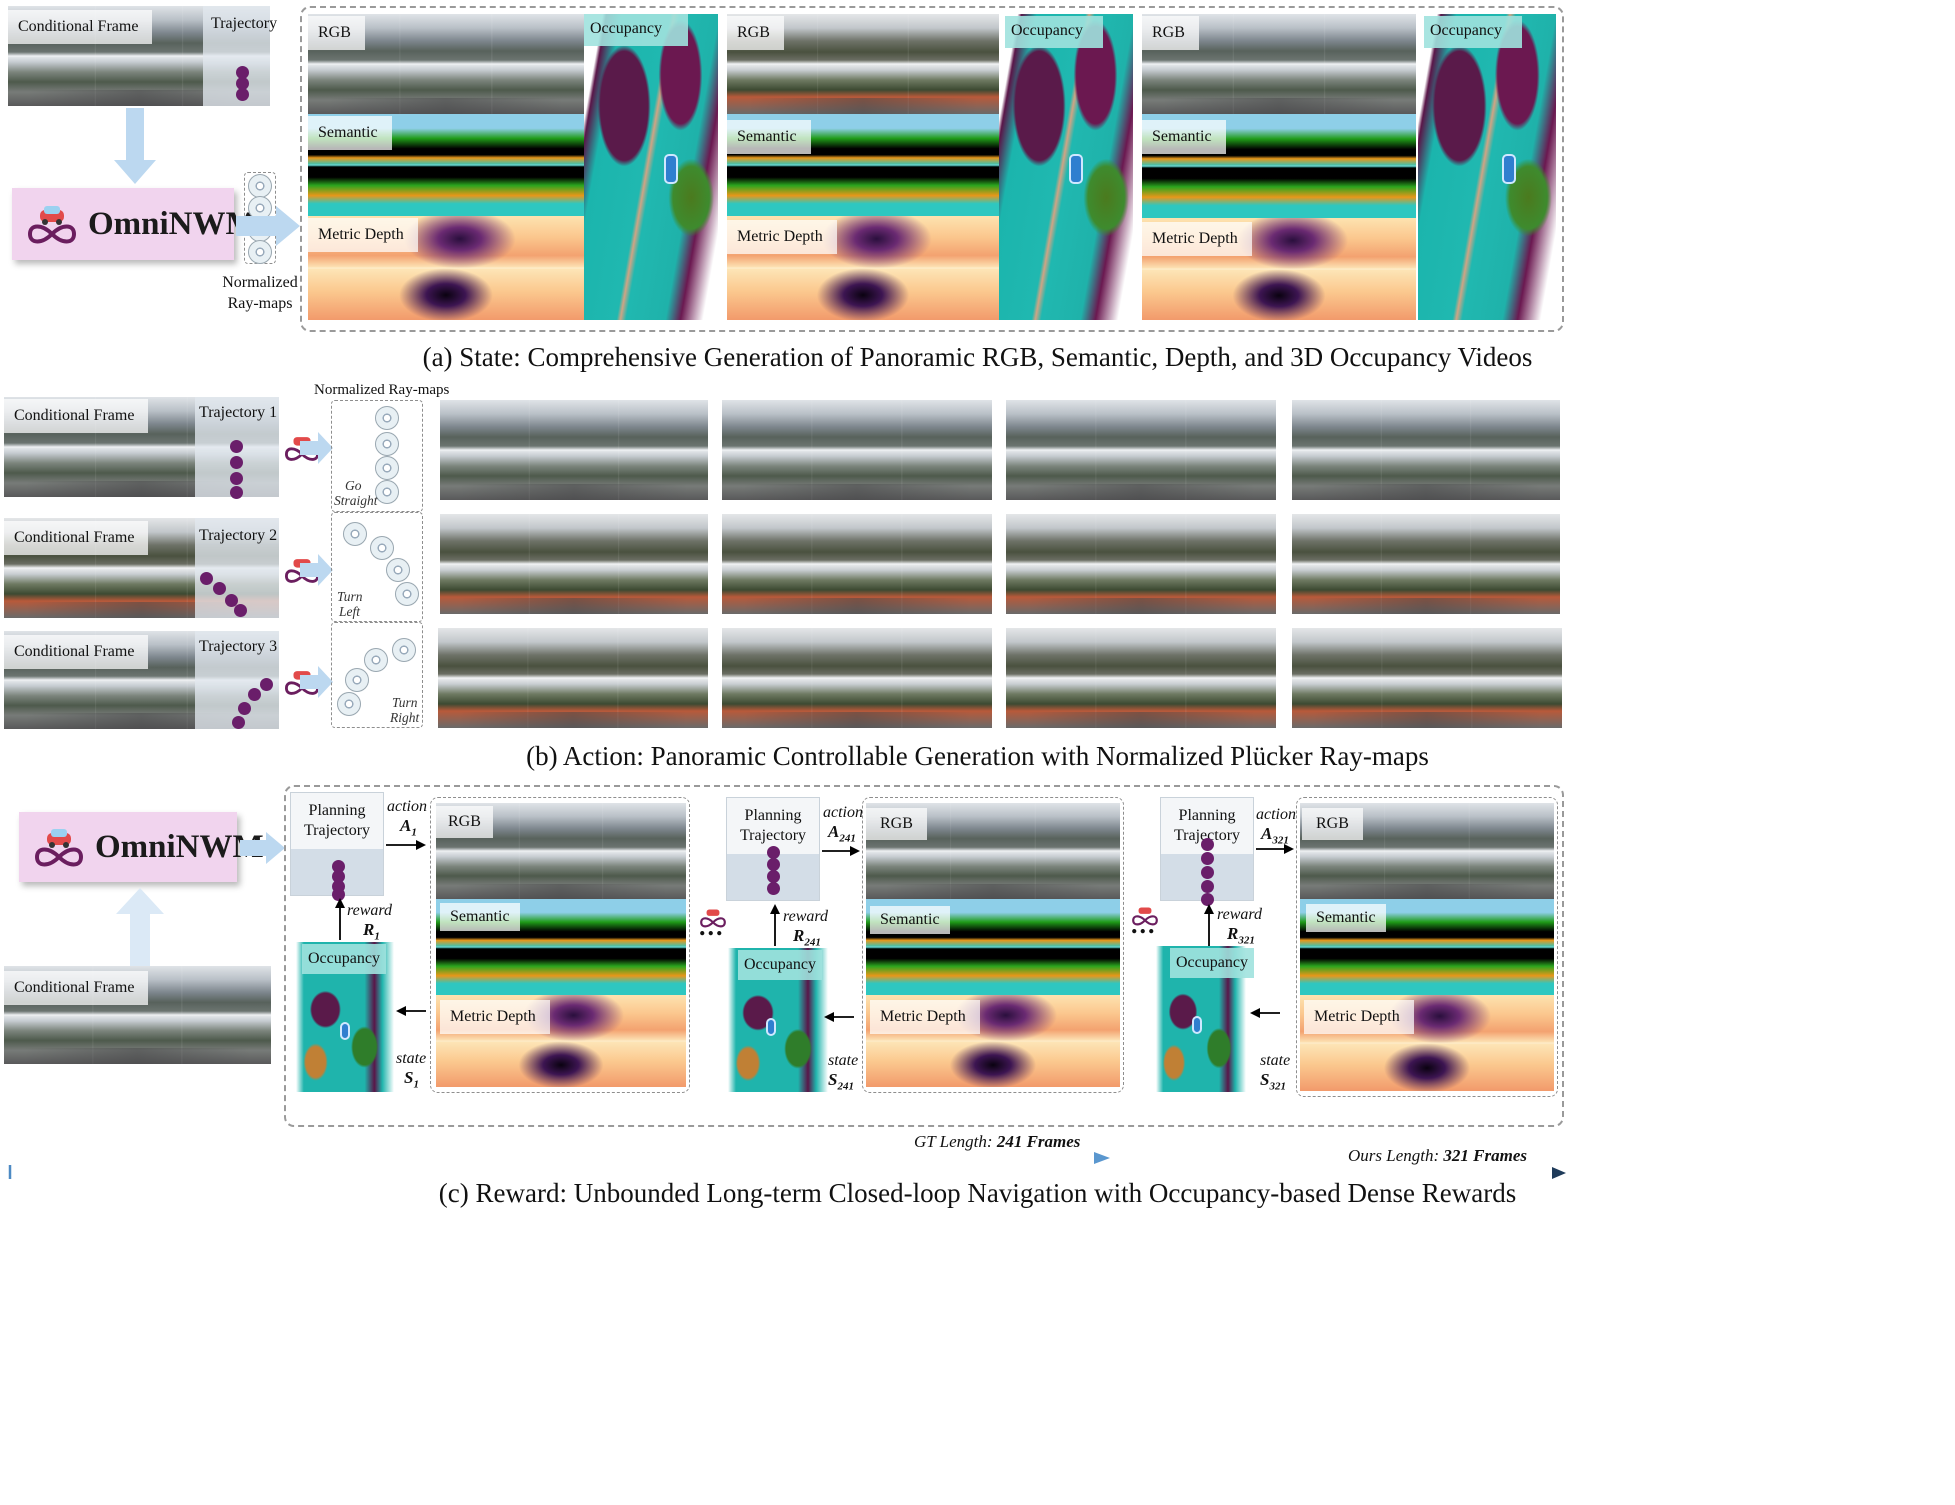 The height and width of the screenshot is (1505, 1955). I want to click on trajectory-label-a: Trajectory, so click(244, 23).